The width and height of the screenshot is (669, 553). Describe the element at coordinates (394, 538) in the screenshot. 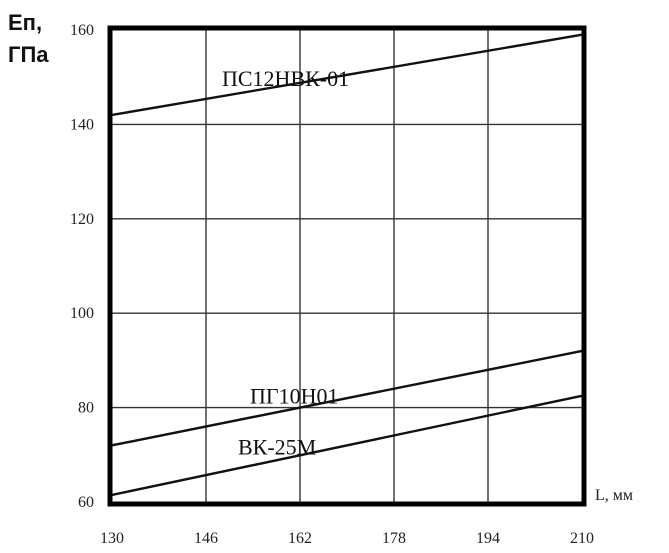

I see `x-tick-label-178: 178` at that location.